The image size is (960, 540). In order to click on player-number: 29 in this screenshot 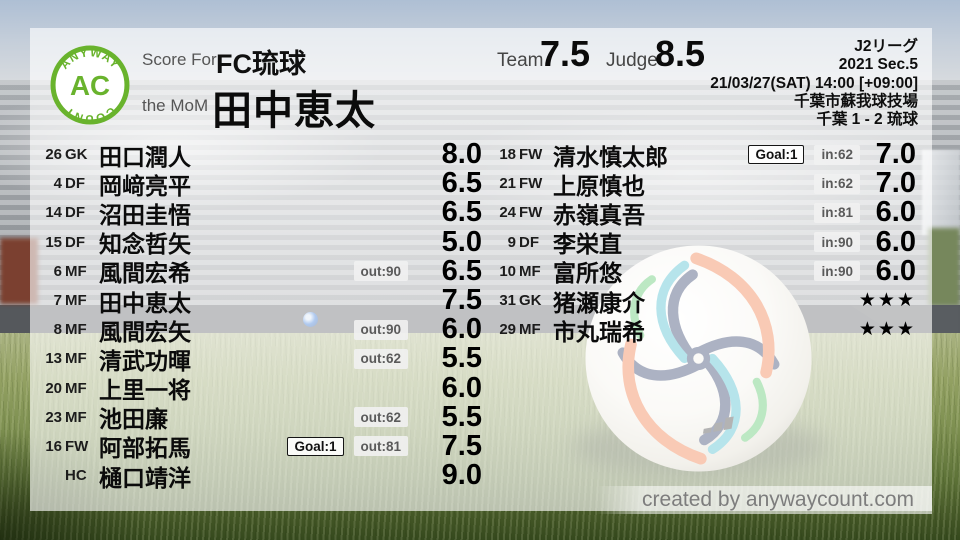, I will do `click(507, 330)`.